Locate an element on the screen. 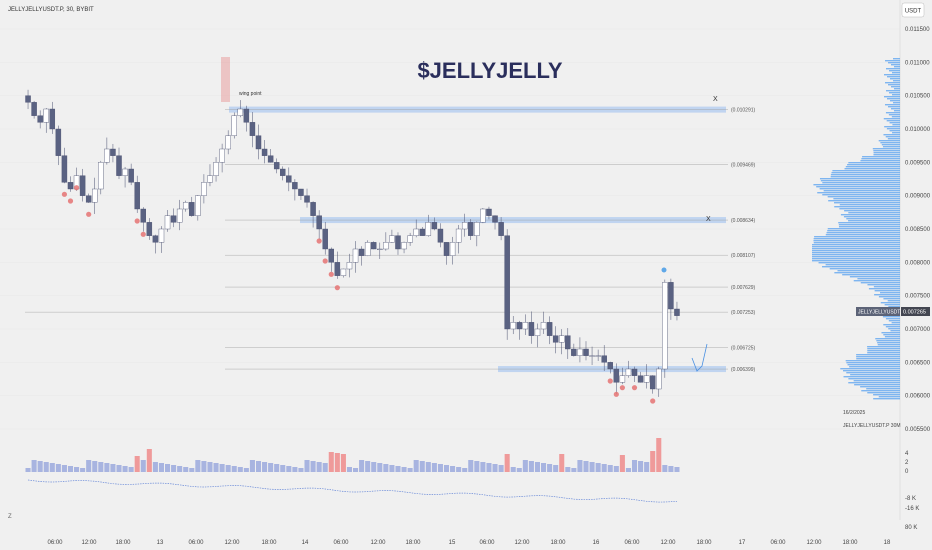  y-tick-label: 0.006000 is located at coordinates (918, 397).